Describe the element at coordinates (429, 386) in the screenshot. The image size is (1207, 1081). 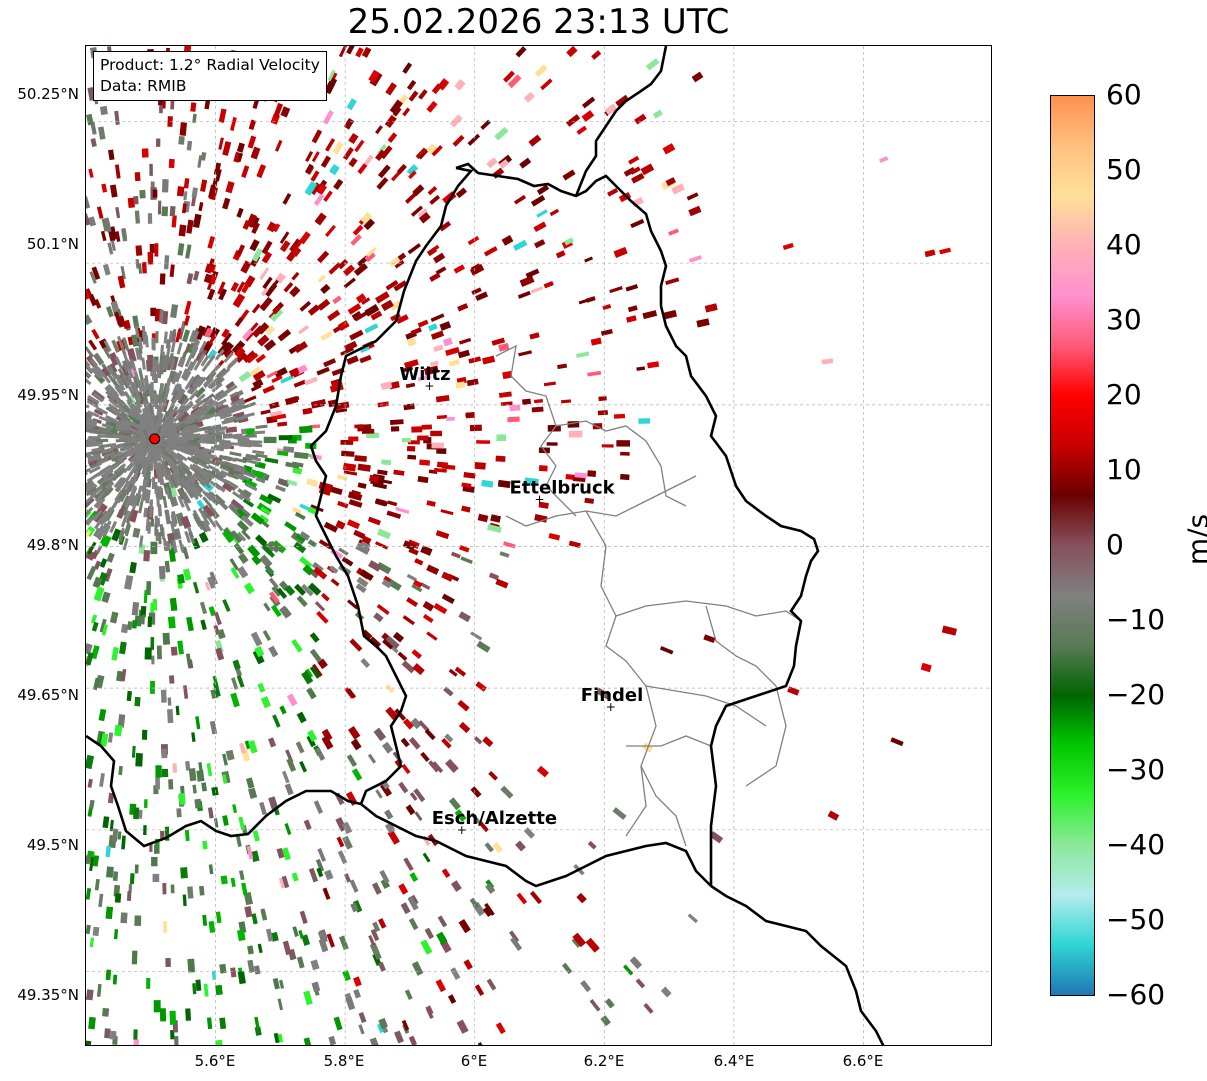
I see `city-marker: +` at that location.